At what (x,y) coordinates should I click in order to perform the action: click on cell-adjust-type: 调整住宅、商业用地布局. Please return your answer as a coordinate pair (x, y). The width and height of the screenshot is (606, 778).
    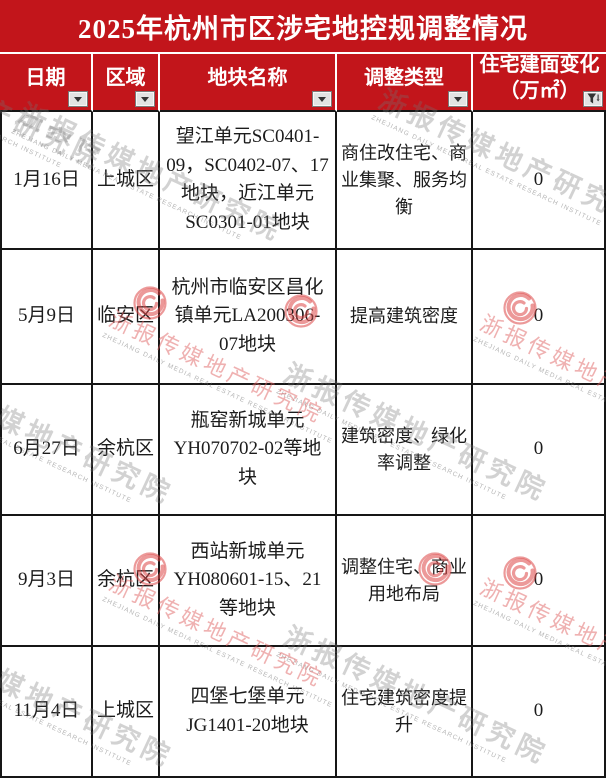
    Looking at the image, I should click on (405, 581).